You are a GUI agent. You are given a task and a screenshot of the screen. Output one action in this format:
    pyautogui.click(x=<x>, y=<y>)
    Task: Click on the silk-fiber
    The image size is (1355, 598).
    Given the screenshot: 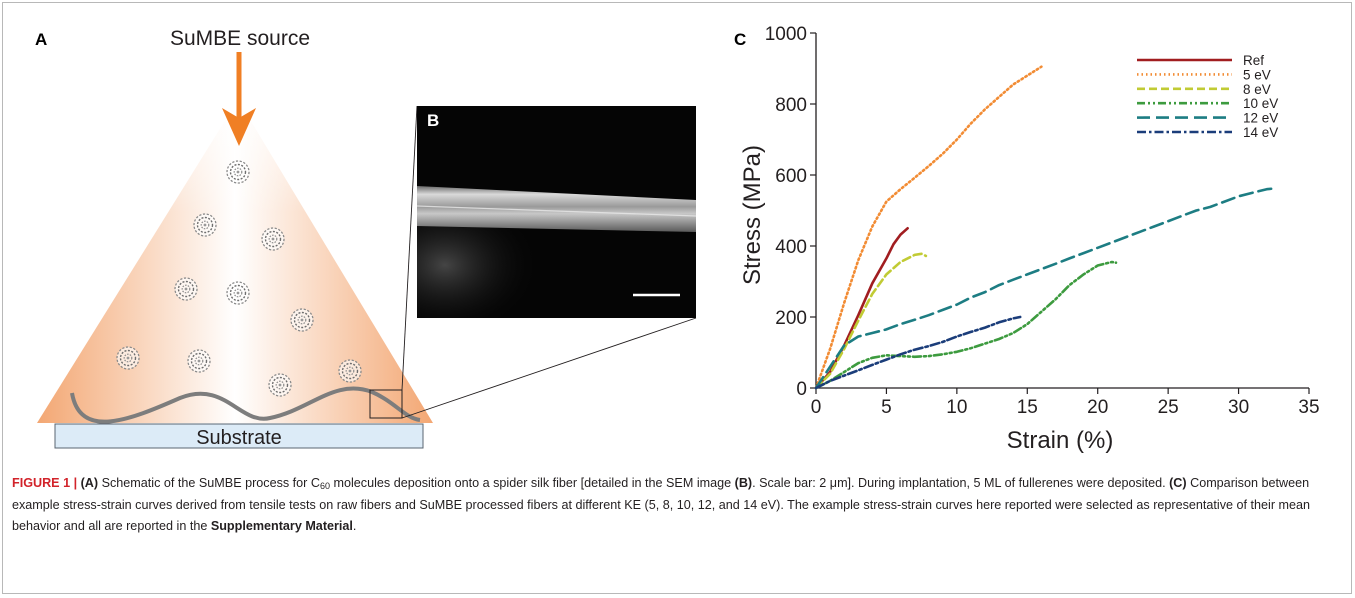 What is the action you would take?
    pyautogui.click(x=245, y=405)
    